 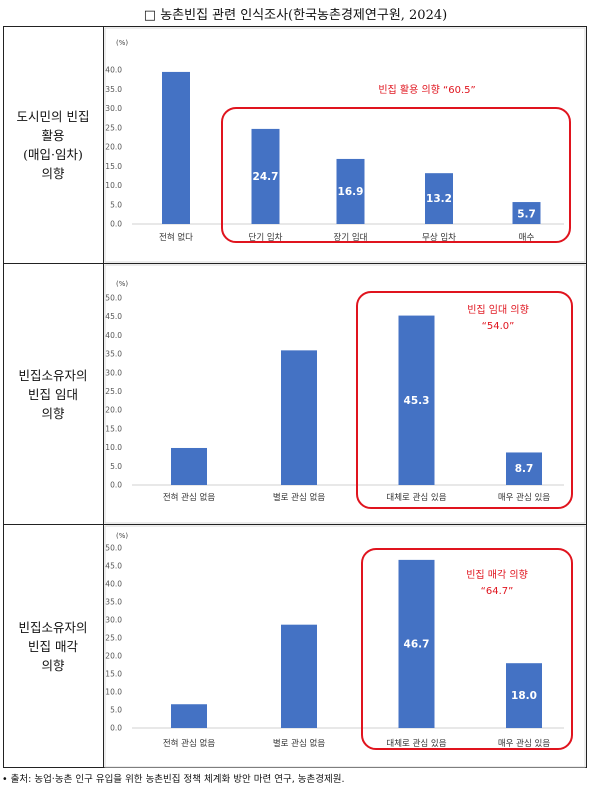 I want to click on data-label: 46.7, so click(x=417, y=644).